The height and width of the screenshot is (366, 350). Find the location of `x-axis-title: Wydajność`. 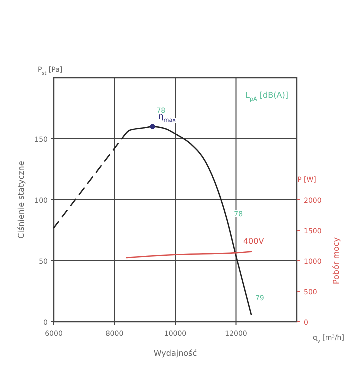

x-axis-title: Wydajność is located at coordinates (176, 353).